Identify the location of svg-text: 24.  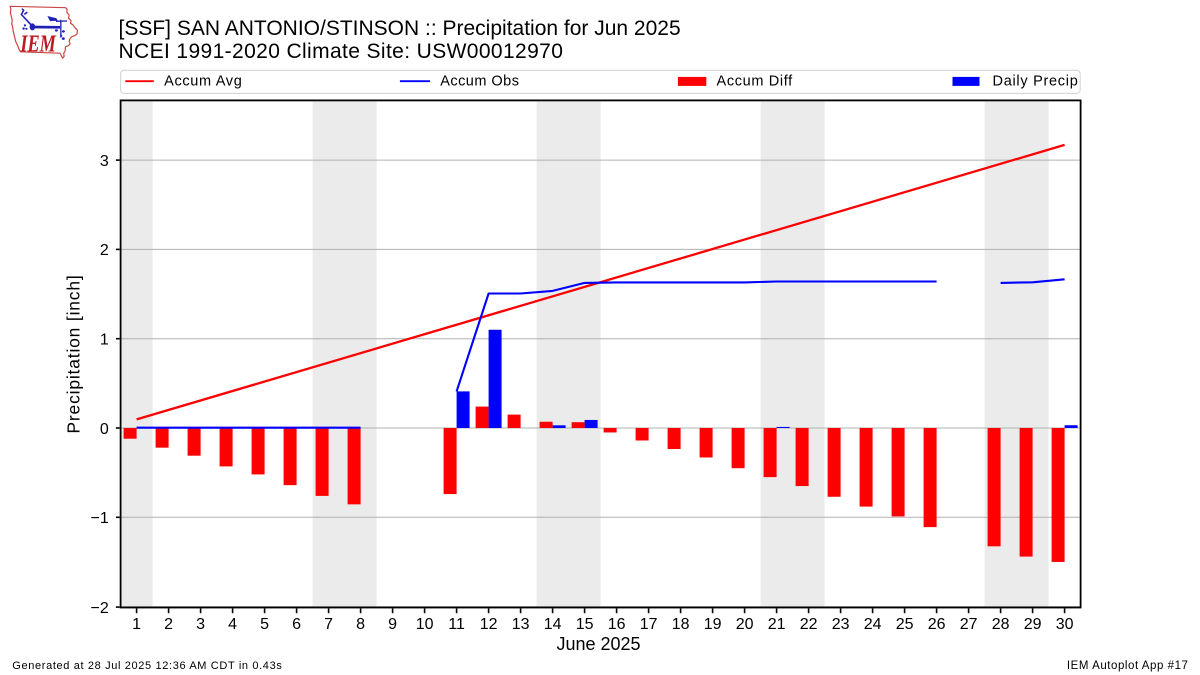
(873, 624).